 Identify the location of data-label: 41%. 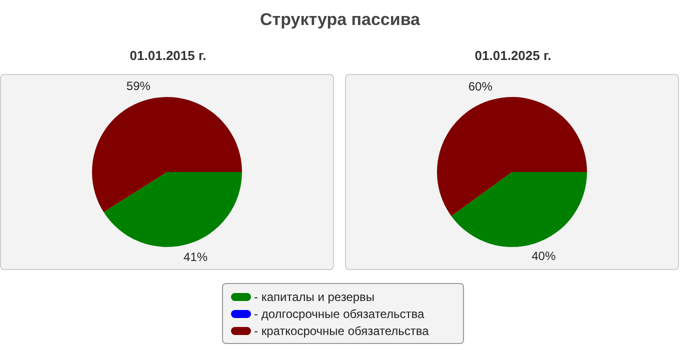
(196, 257).